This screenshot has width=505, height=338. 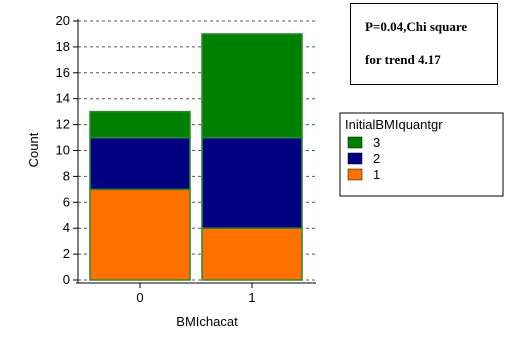 I want to click on y-tick-label-20: 20, so click(x=63, y=20).